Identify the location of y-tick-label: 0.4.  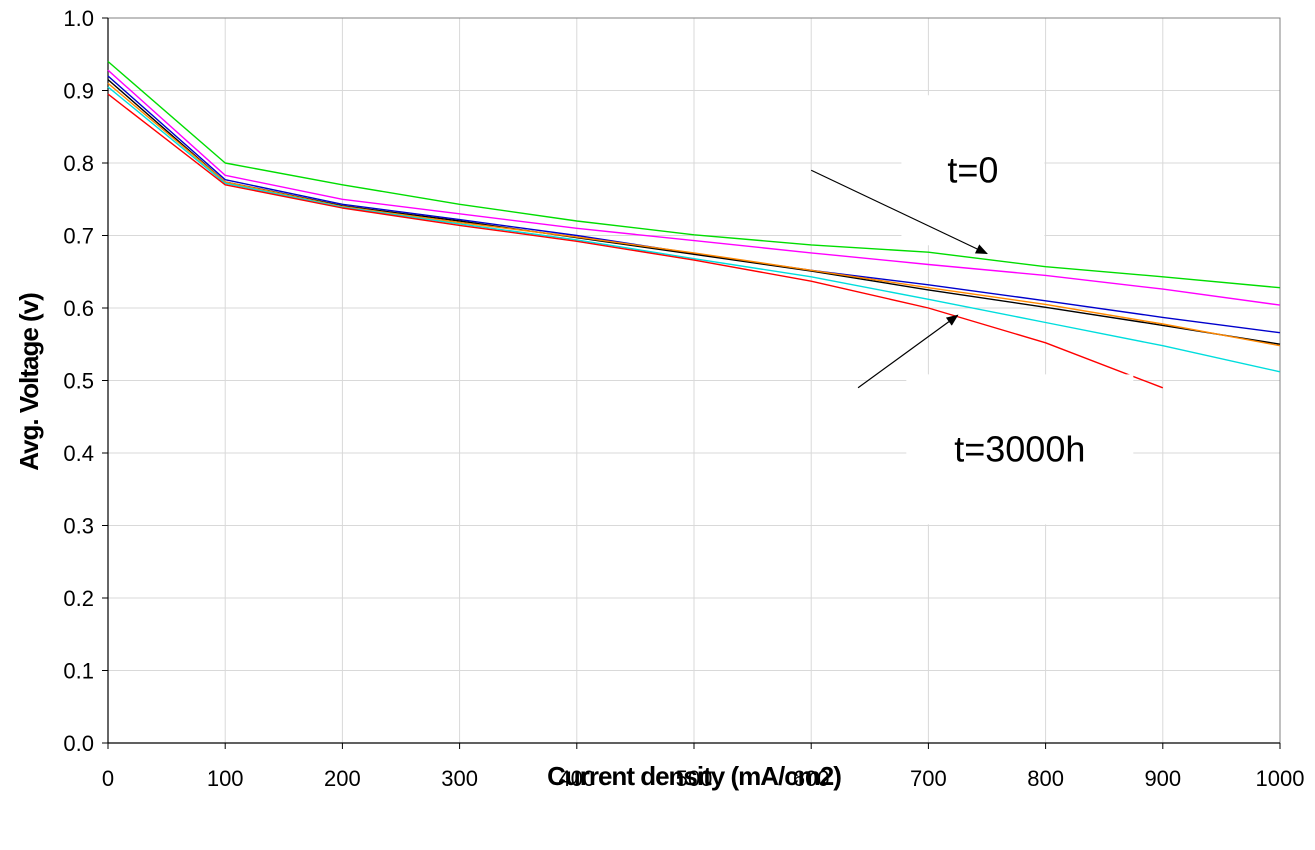
(78, 453).